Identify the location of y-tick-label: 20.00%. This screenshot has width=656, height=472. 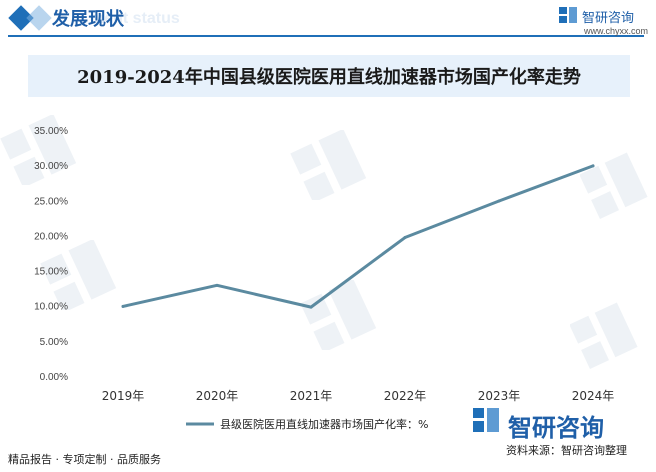
(51, 236).